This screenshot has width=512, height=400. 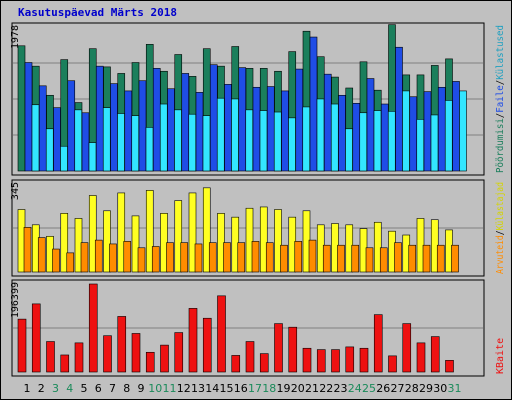 What do you see at coordinates (463, 131) in the screenshot?
I see `bar-külastused-day-31` at bounding box center [463, 131].